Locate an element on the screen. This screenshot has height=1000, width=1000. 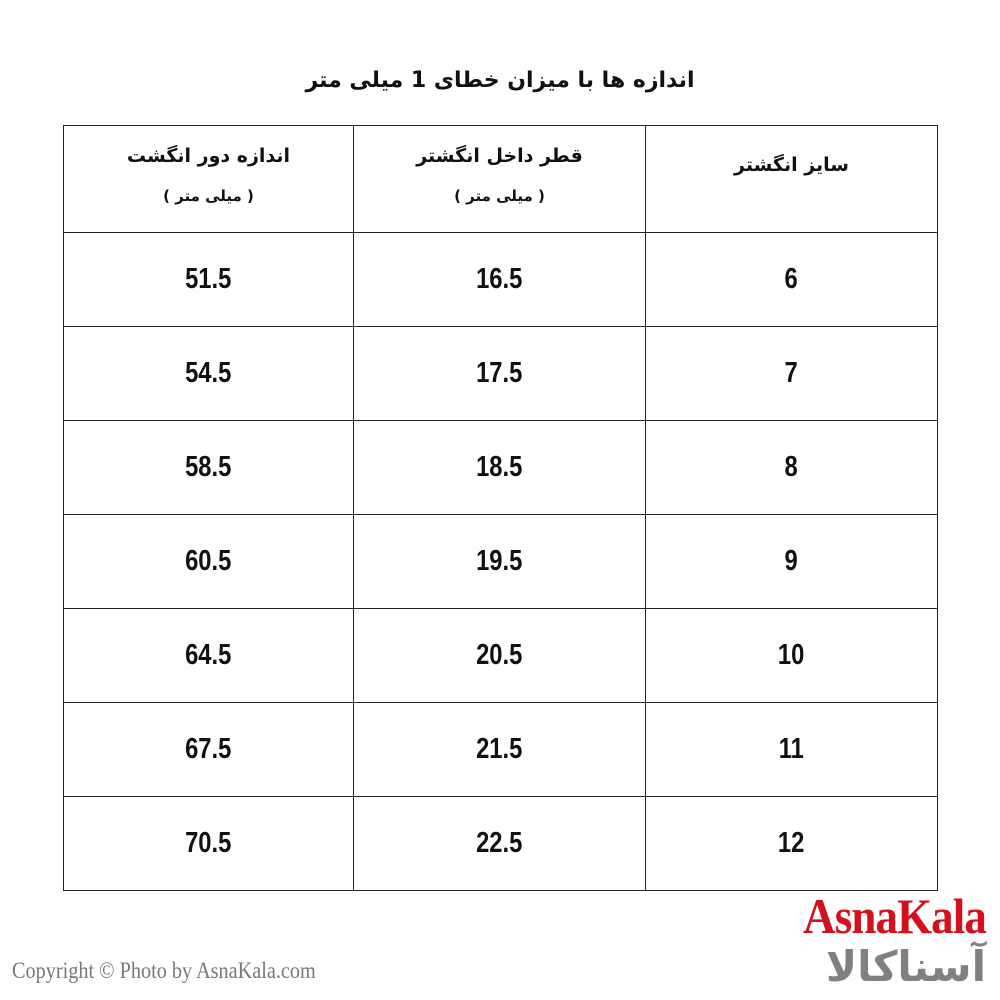
cell-ring-size: 9 is located at coordinates (791, 561).